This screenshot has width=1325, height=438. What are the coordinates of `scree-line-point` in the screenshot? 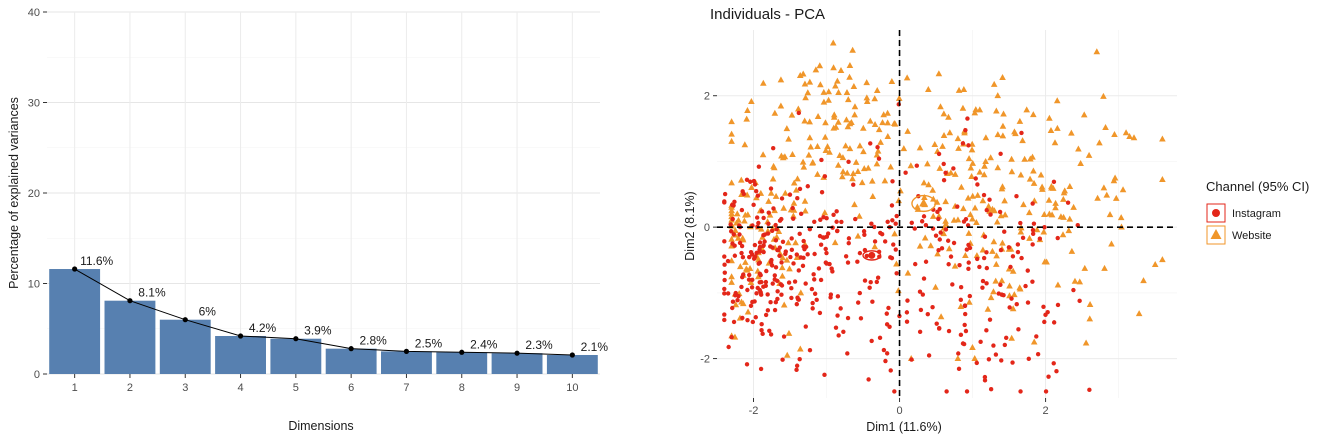 It's located at (517, 353).